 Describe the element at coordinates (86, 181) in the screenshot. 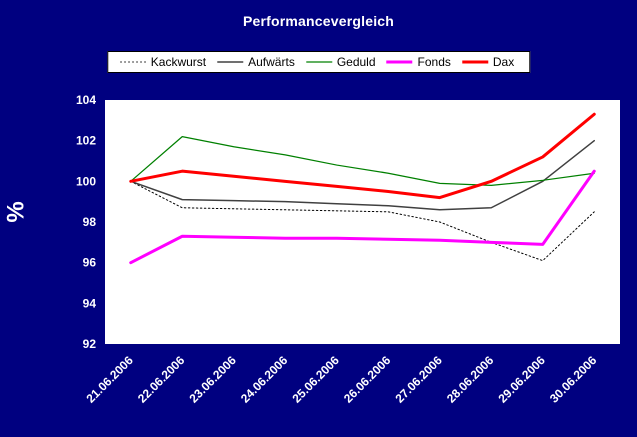

I see `y-tick-label: 100` at that location.